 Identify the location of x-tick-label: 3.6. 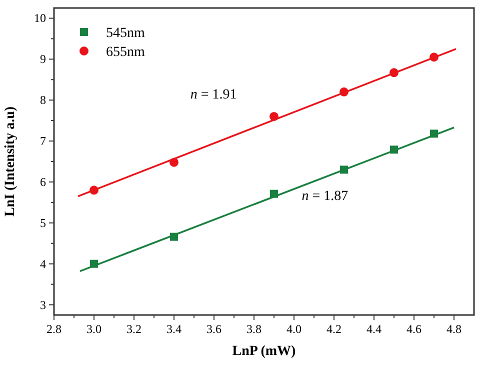
(214, 329).